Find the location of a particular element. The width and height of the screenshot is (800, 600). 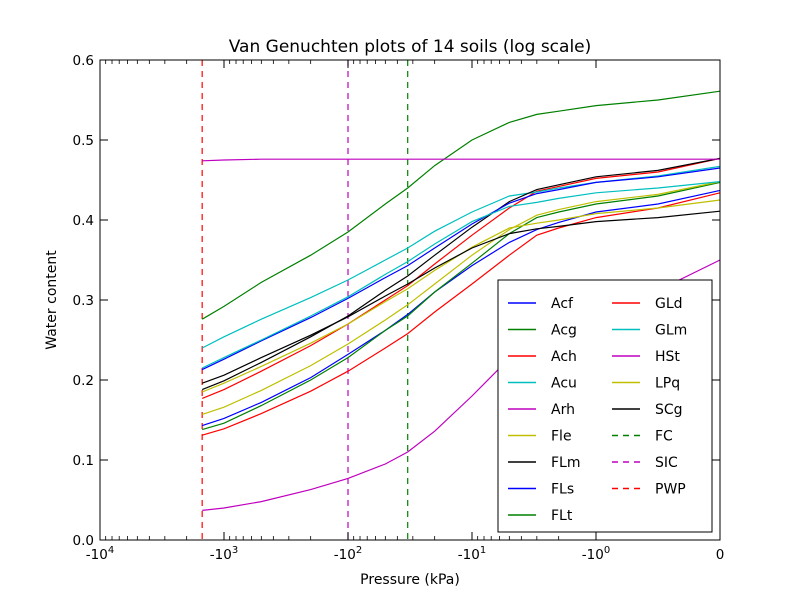

y-tick-label: 0.6 is located at coordinates (83, 61).